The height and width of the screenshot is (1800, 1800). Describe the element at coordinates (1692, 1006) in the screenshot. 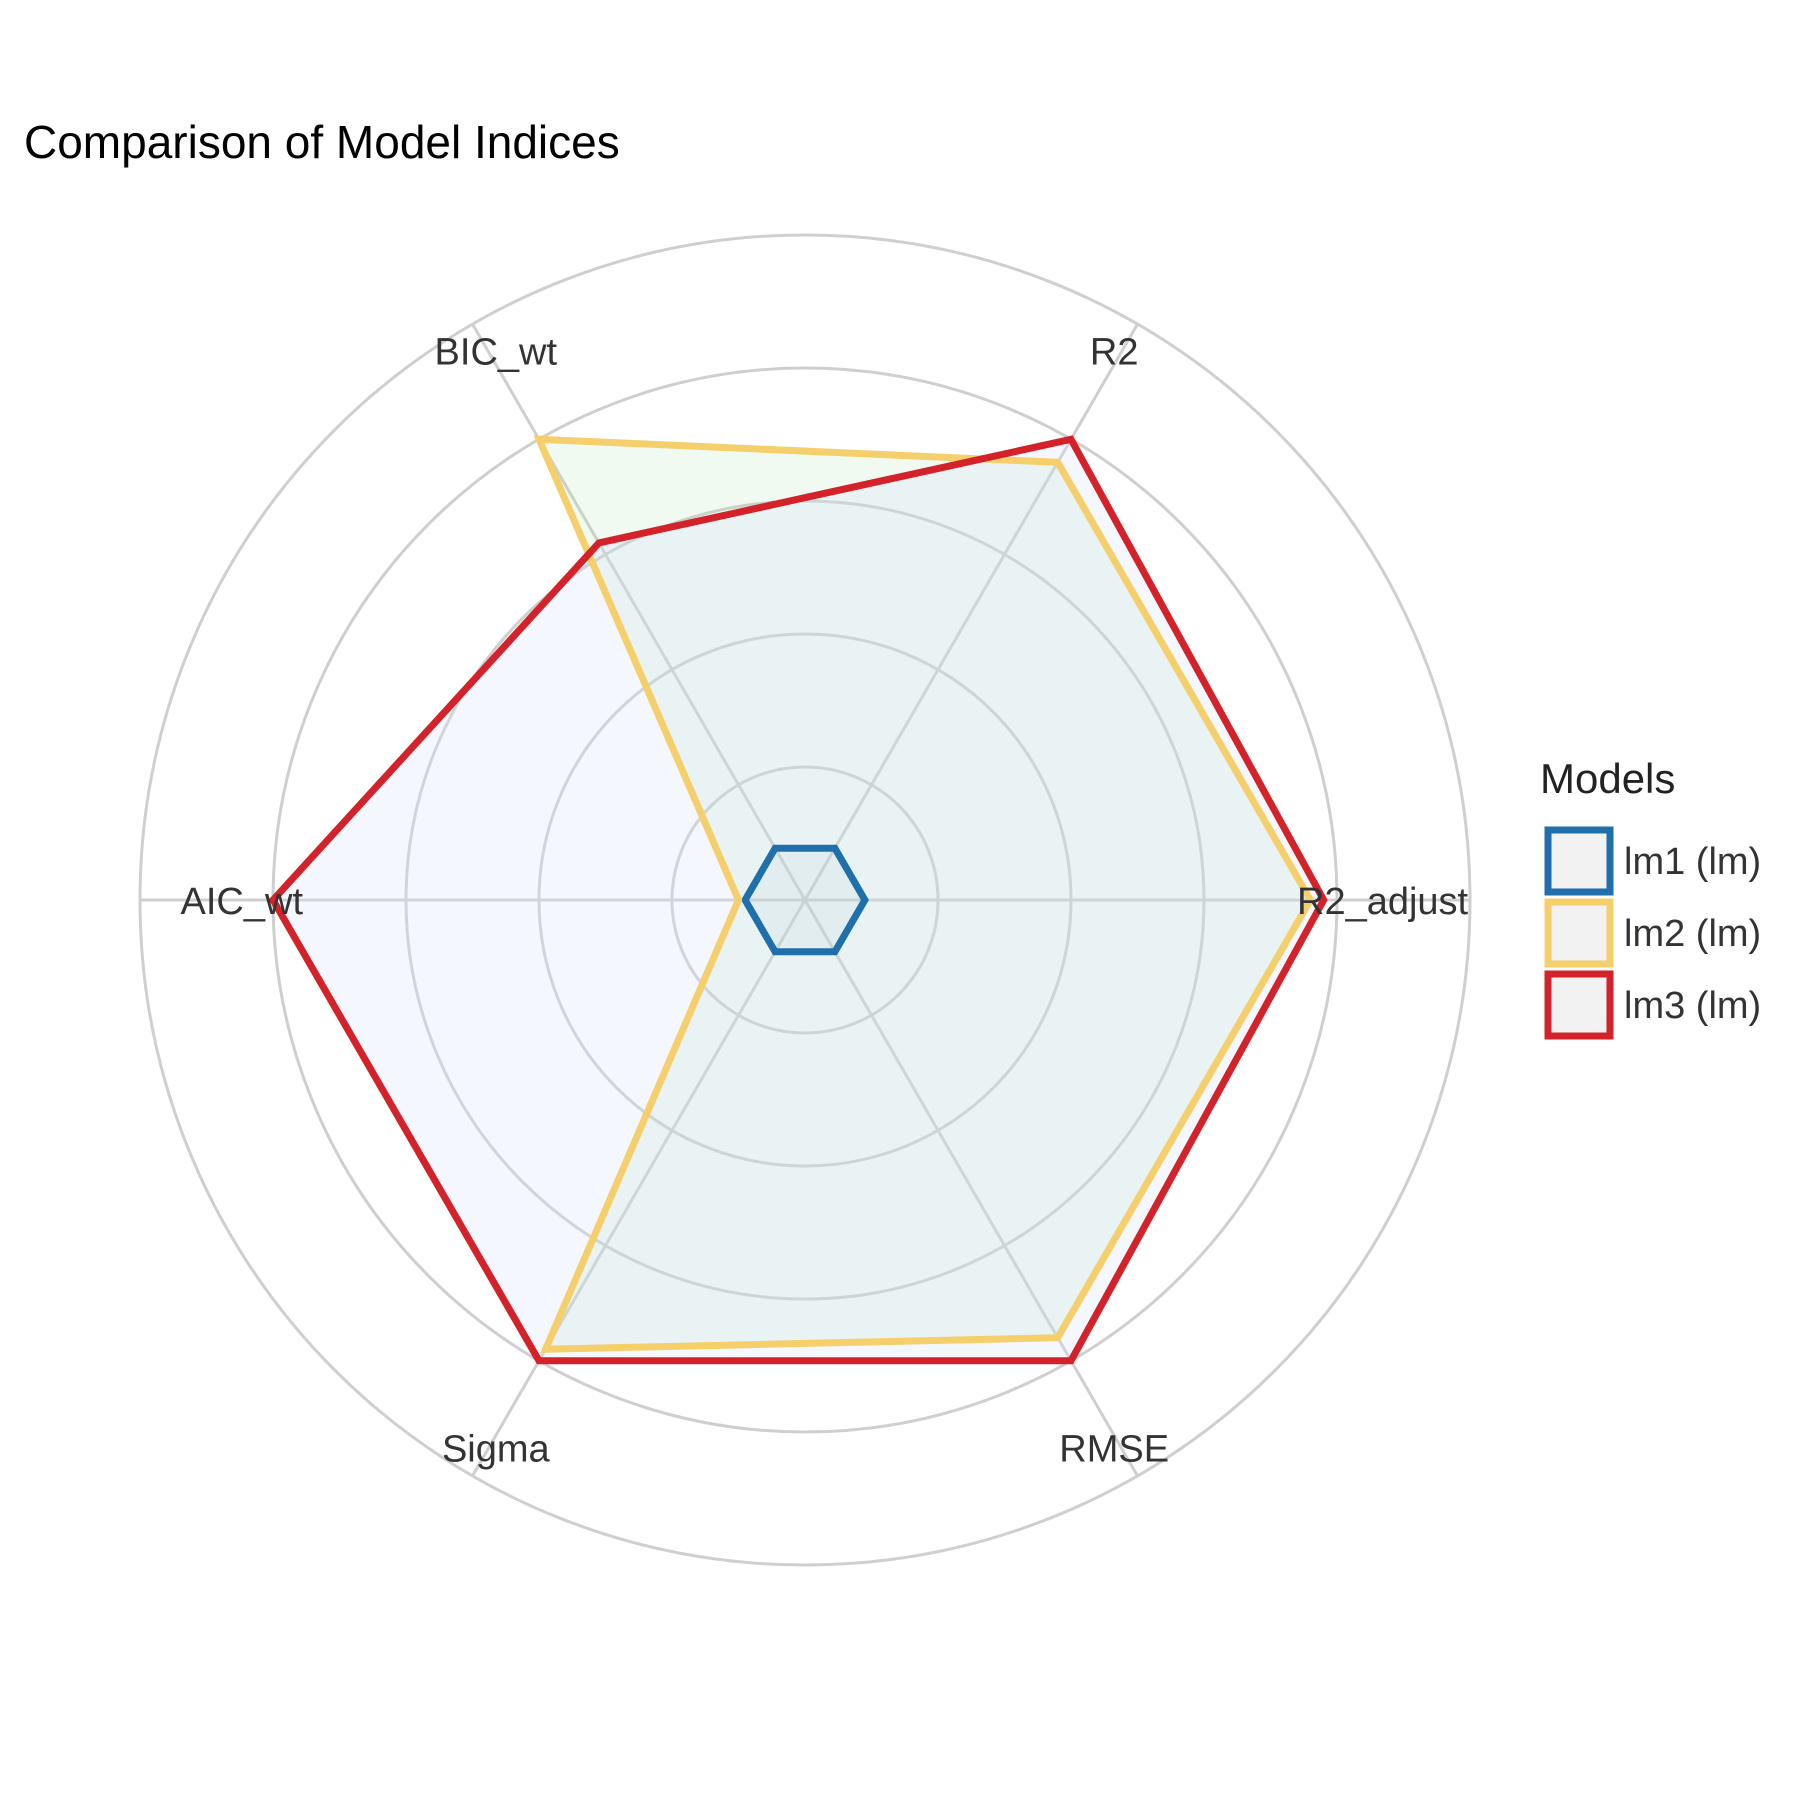

I see `legend-label-3: lm3 (lm)` at that location.